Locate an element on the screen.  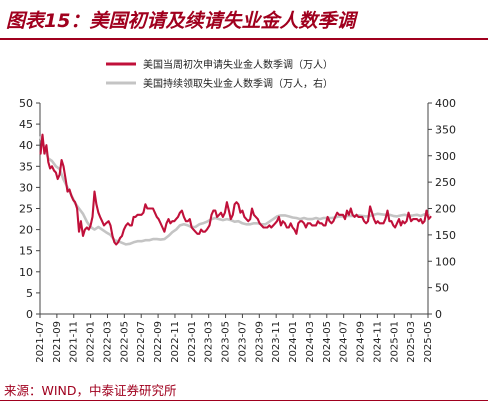
y-right-tick-label: 200 is located at coordinates (445, 209).